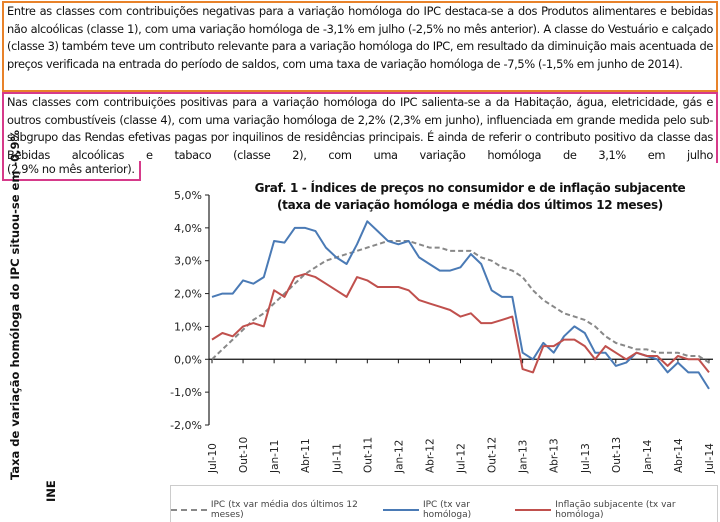 This screenshot has width=720, height=522. What do you see at coordinates (524, 457) in the screenshot?
I see `x-tick-label: Jan-13` at bounding box center [524, 457].